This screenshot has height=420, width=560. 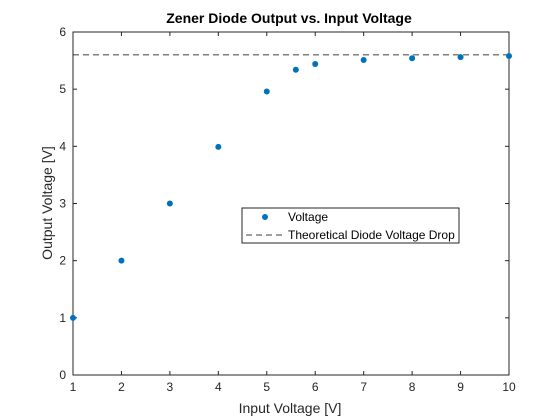 What do you see at coordinates (371, 235) in the screenshot?
I see `legend-label-theoretical: Theoretical Diode Voltage Drop` at bounding box center [371, 235].